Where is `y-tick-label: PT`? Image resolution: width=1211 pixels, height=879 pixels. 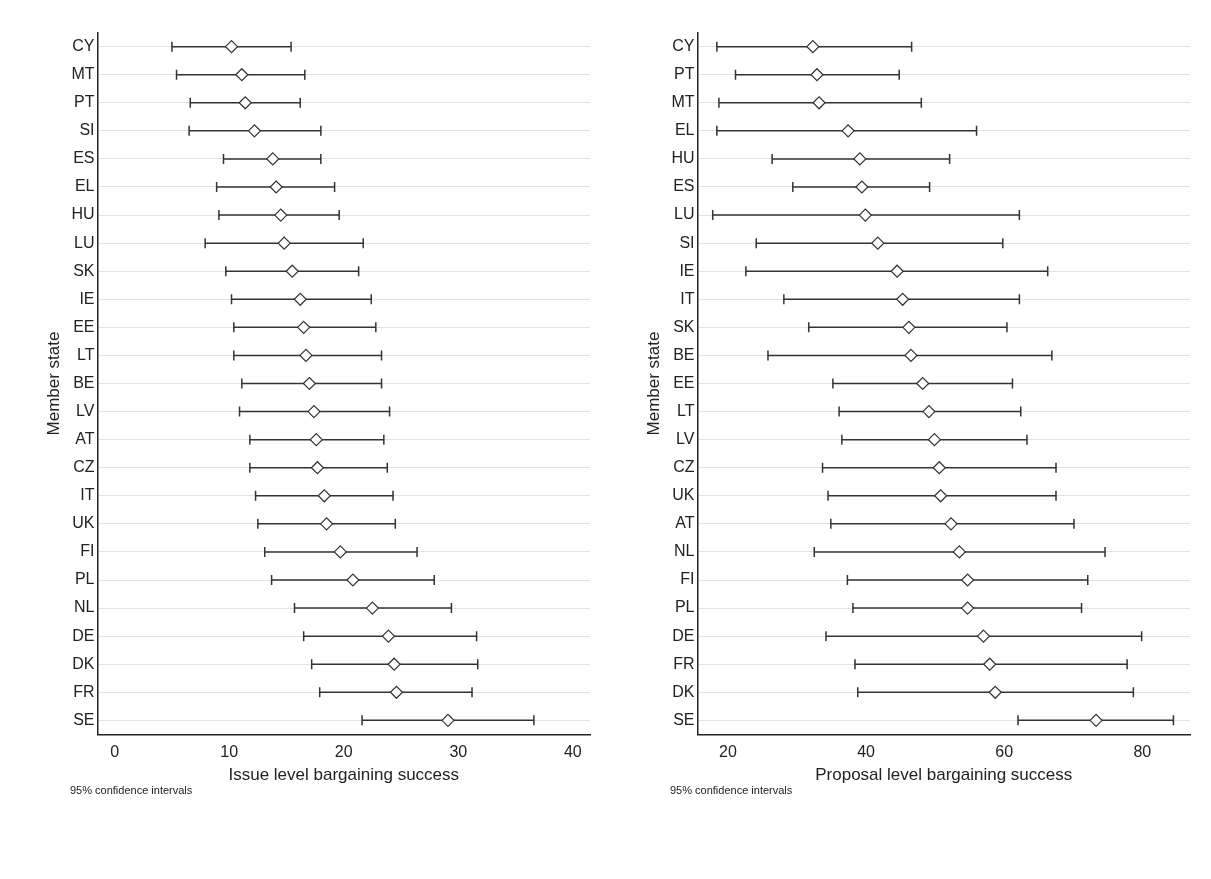 y-tick-label: PT is located at coordinates (684, 74).